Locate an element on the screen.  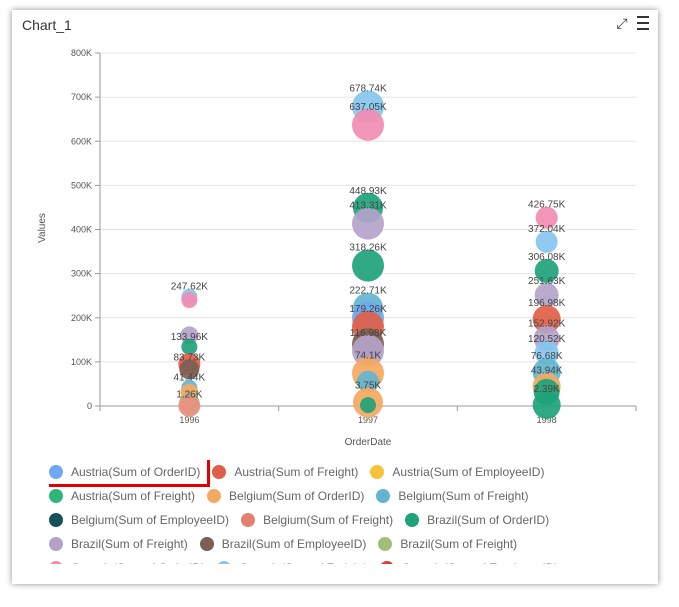
legend-label: Belgium(Sum of EmployeeID) is located at coordinates (150, 520).